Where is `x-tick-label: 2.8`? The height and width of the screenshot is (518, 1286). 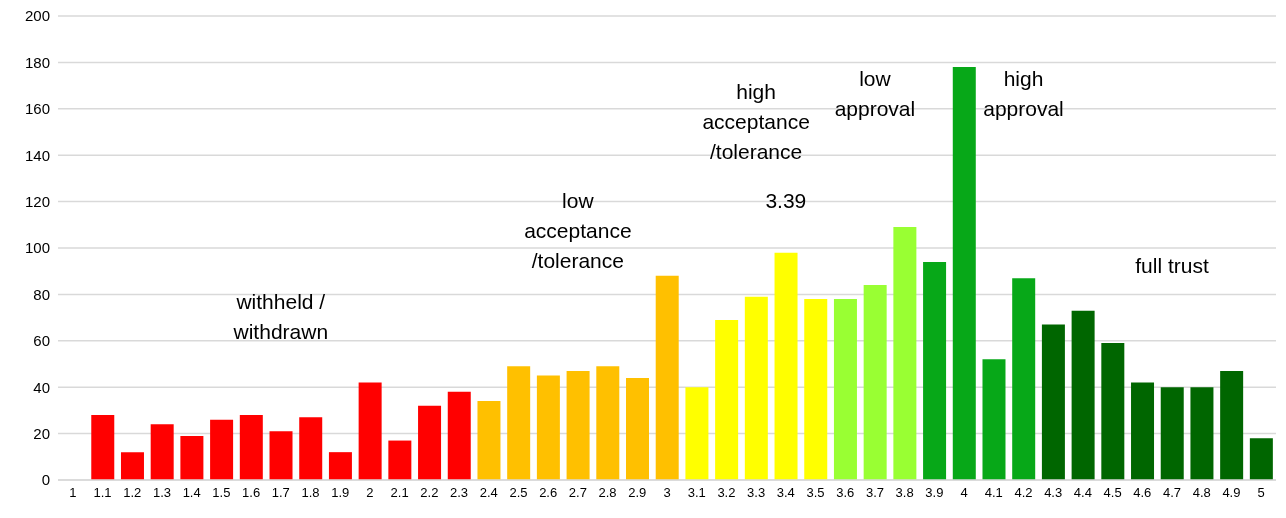 x-tick-label: 2.8 is located at coordinates (607, 493).